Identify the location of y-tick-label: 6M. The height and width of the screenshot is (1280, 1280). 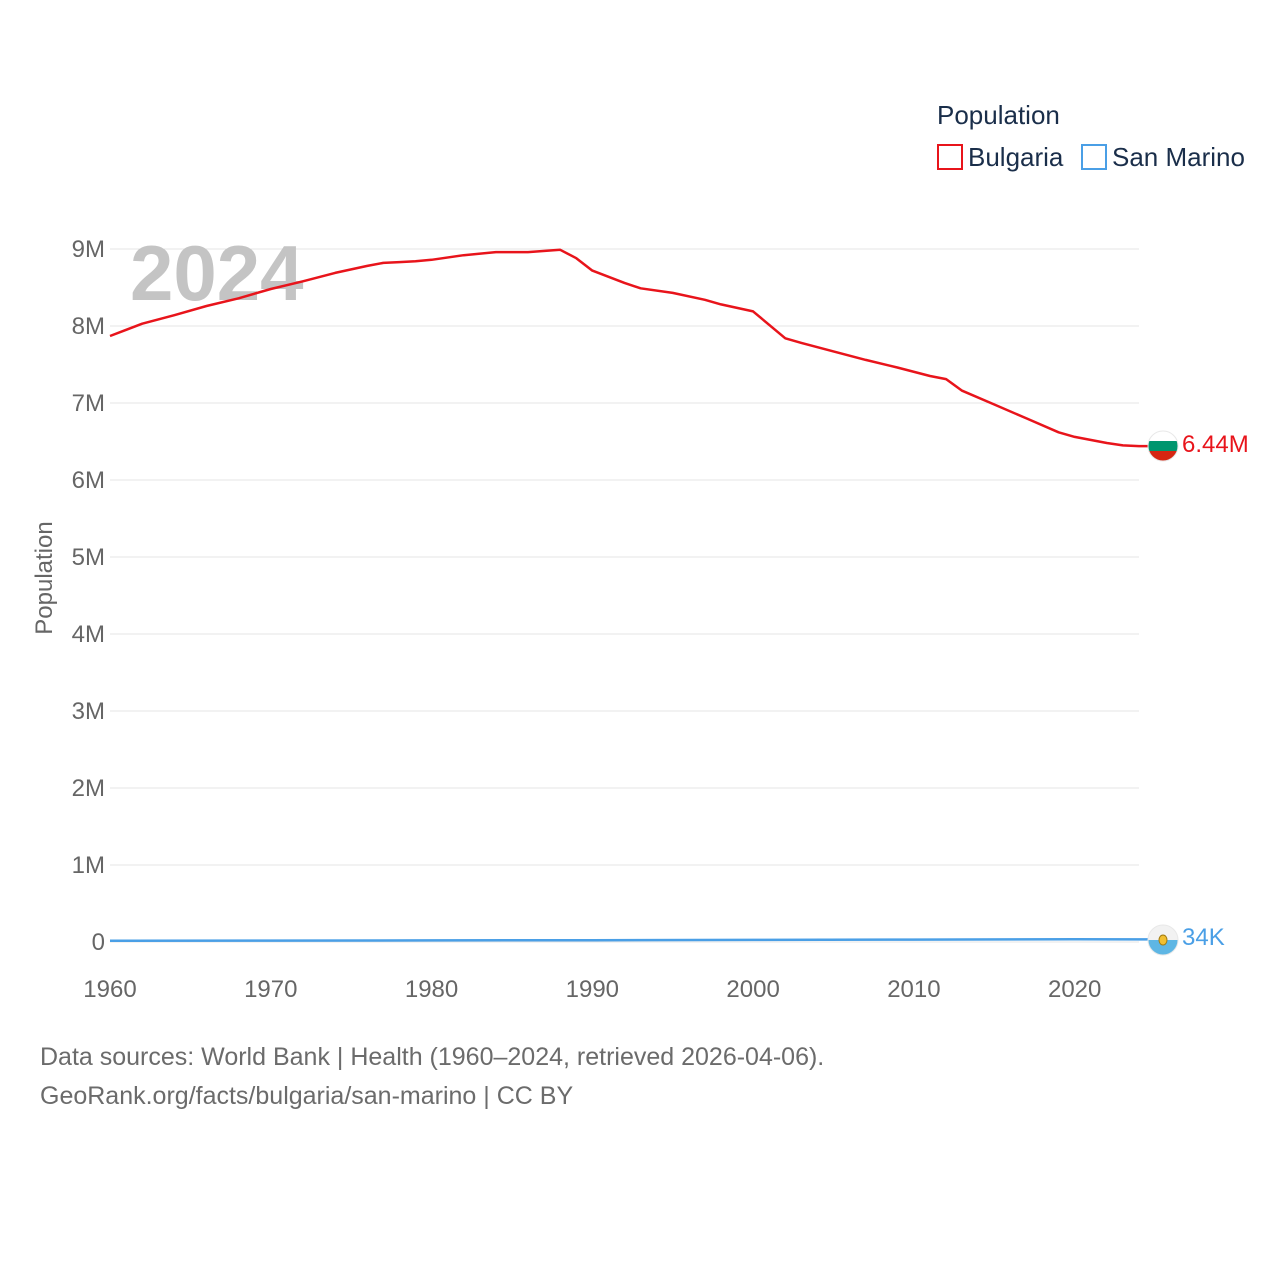
(88, 480).